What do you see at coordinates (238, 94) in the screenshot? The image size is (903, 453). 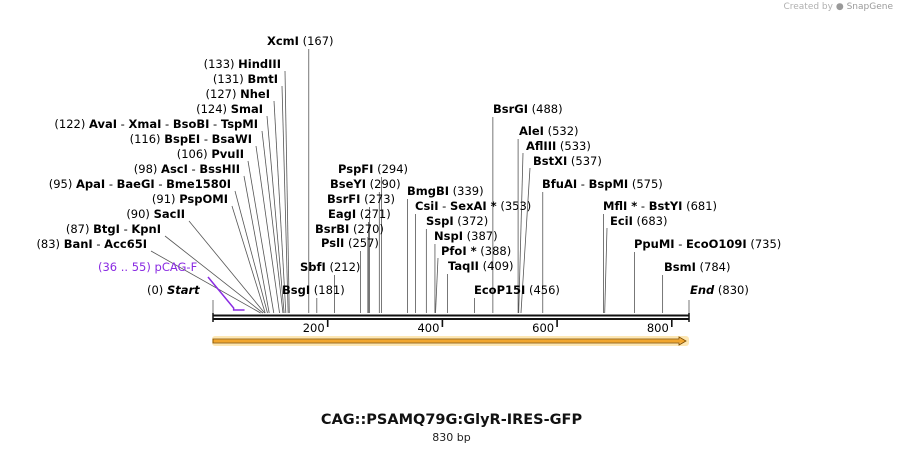 I see `site-label-nhei: (127) NheI` at bounding box center [238, 94].